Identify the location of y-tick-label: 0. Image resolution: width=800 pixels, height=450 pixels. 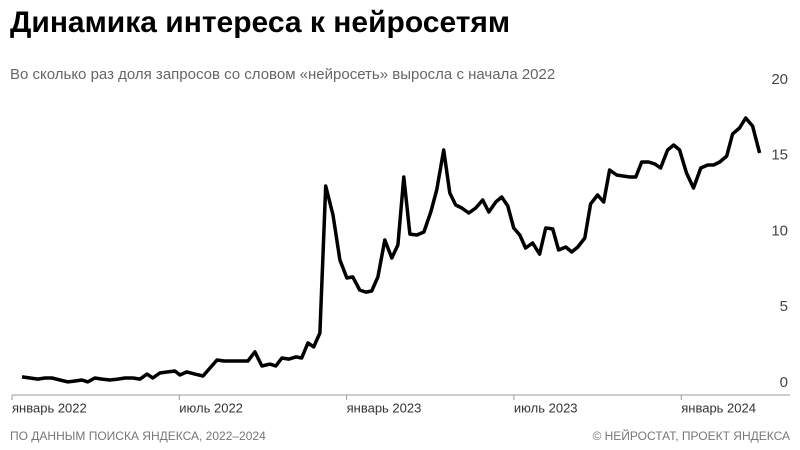
(784, 382).